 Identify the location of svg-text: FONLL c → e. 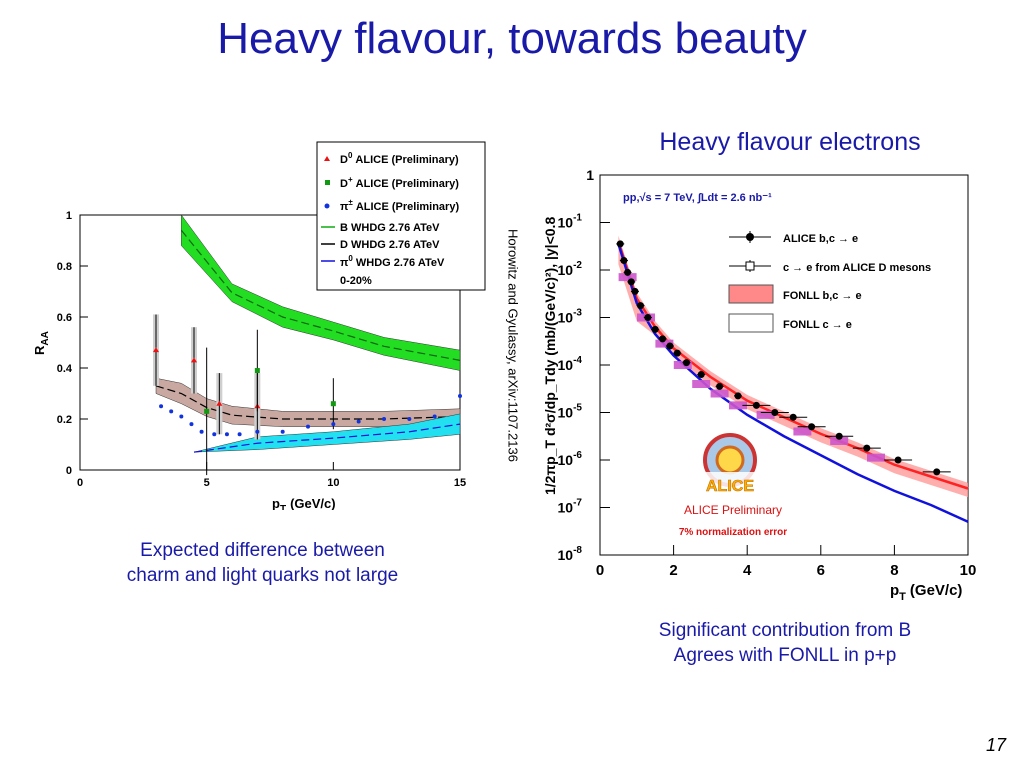
(817, 325).